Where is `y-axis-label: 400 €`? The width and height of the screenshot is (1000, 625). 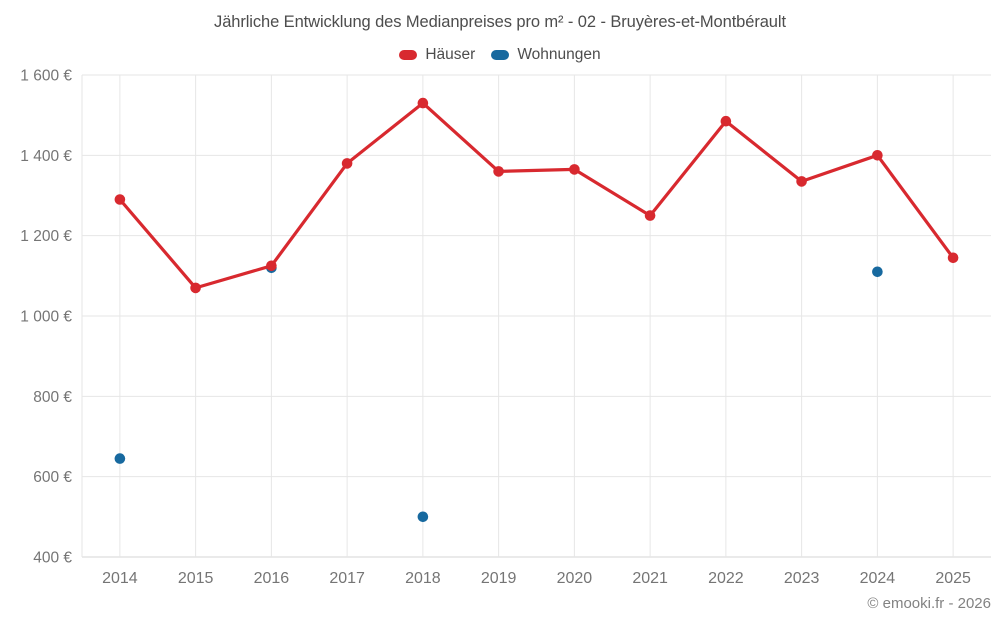
y-axis-label: 400 € is located at coordinates (52, 558).